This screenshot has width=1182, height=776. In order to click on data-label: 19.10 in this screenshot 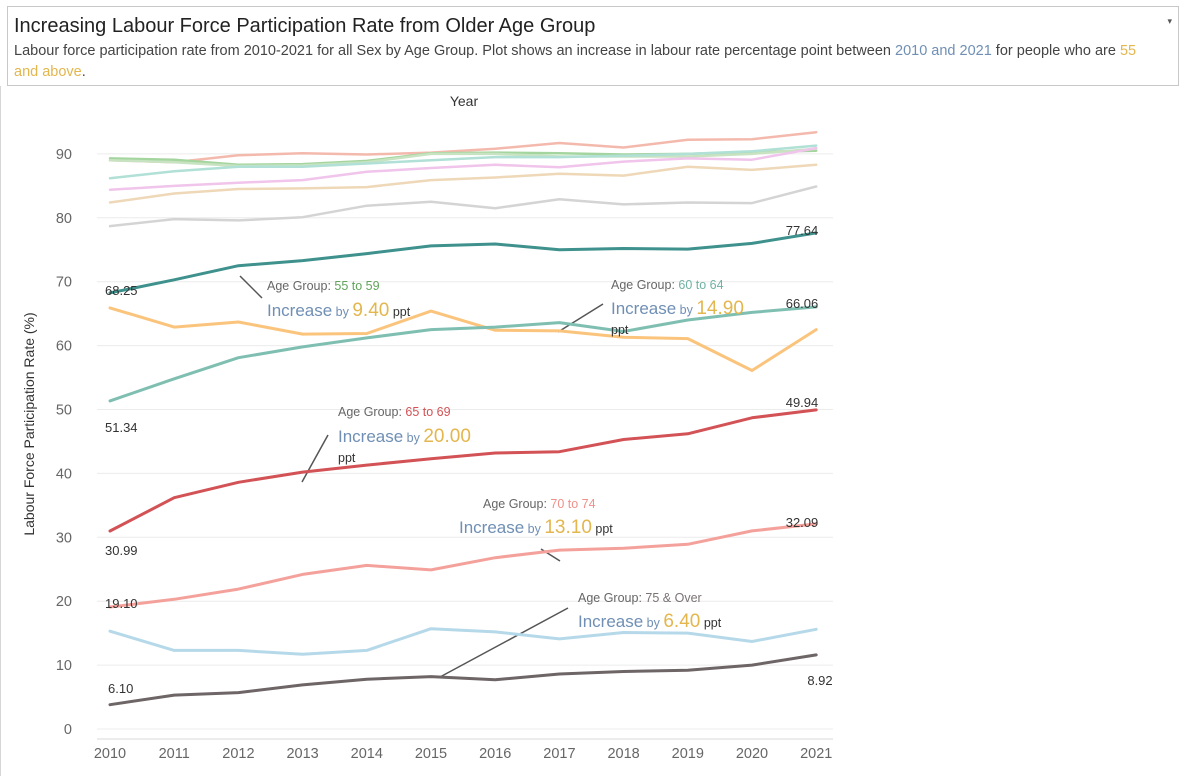, I will do `click(121, 603)`.